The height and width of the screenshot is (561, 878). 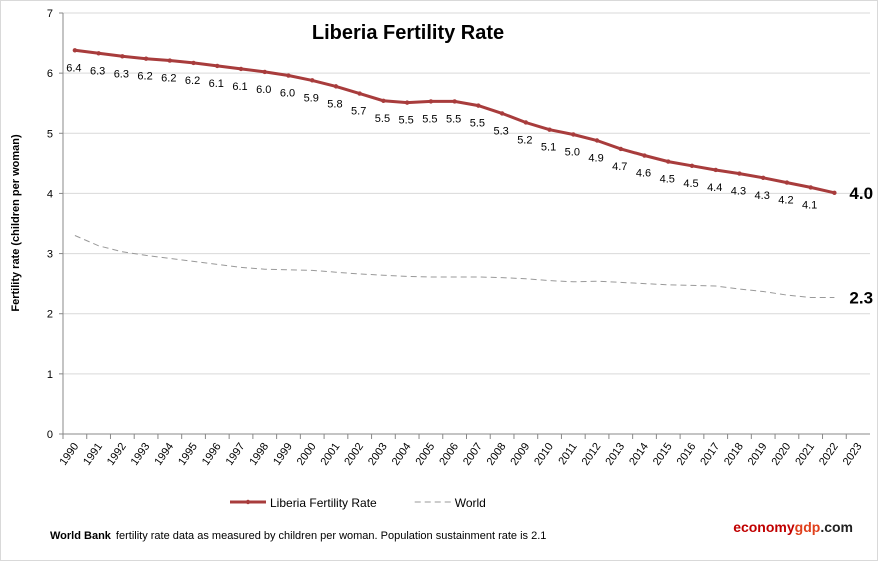 What do you see at coordinates (50, 14) in the screenshot?
I see `y-tick-label: 7` at bounding box center [50, 14].